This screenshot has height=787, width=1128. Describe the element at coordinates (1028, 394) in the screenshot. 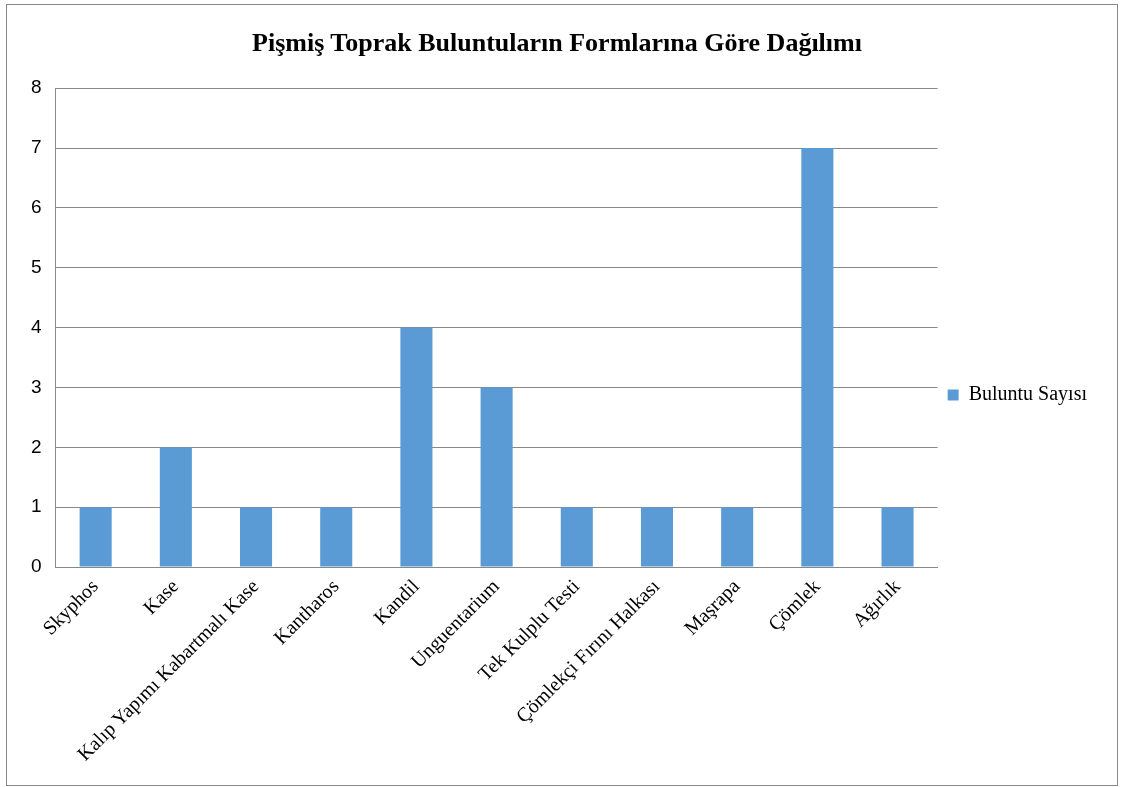

I see `legend-label: Buluntu Sayısı` at that location.